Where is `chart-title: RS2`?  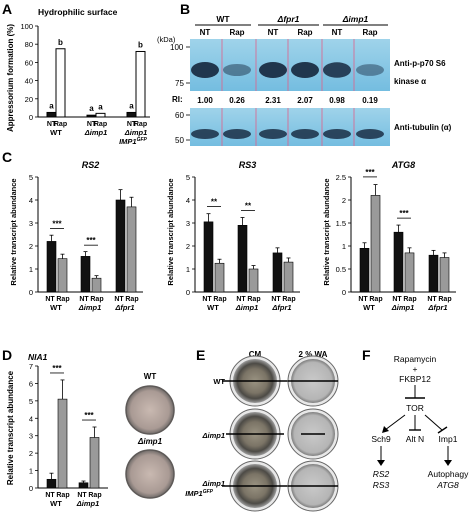 chart-title: RS2 is located at coordinates (91, 165).